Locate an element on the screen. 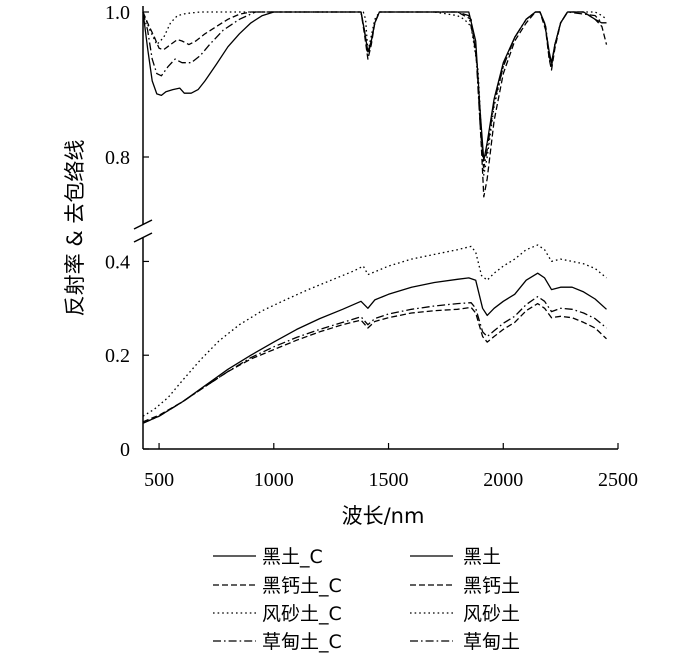  series-line-草甸土 is located at coordinates (374, 359).